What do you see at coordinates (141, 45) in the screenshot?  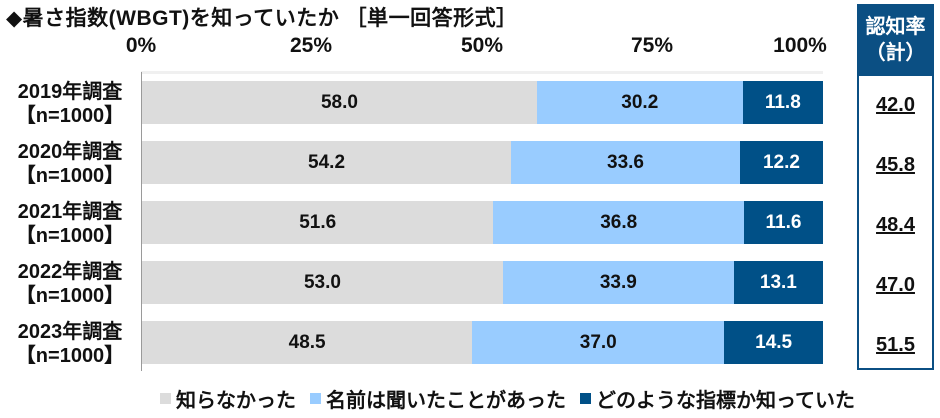 I see `axis-tick-0: 0%` at bounding box center [141, 45].